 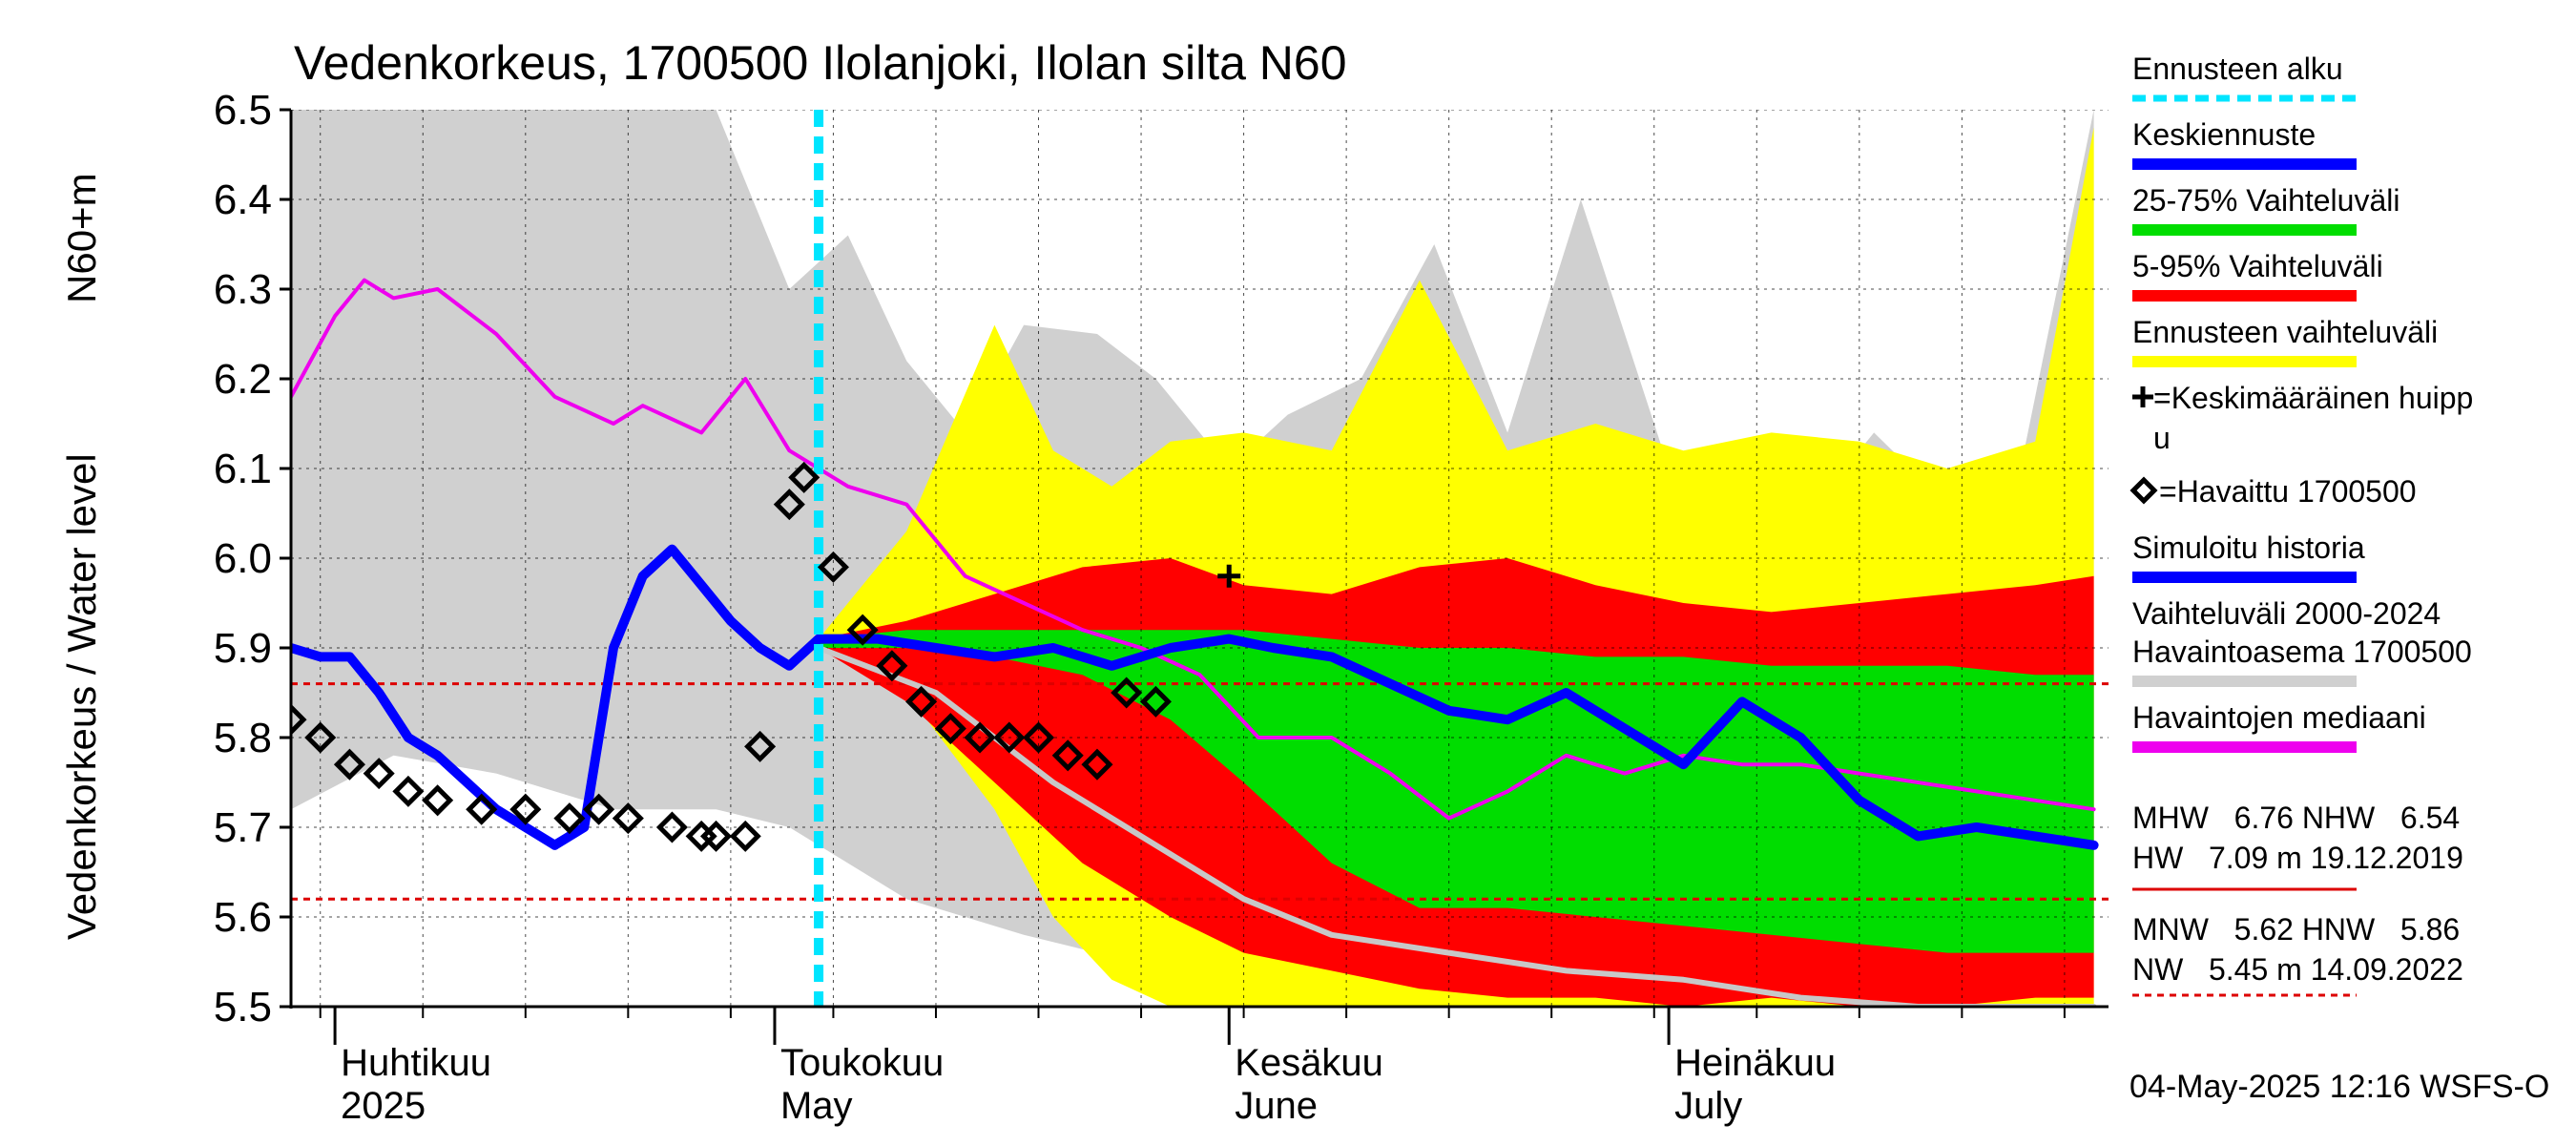 What do you see at coordinates (243, 469) in the screenshot?
I see `y-tick-label: 6.1` at bounding box center [243, 469].